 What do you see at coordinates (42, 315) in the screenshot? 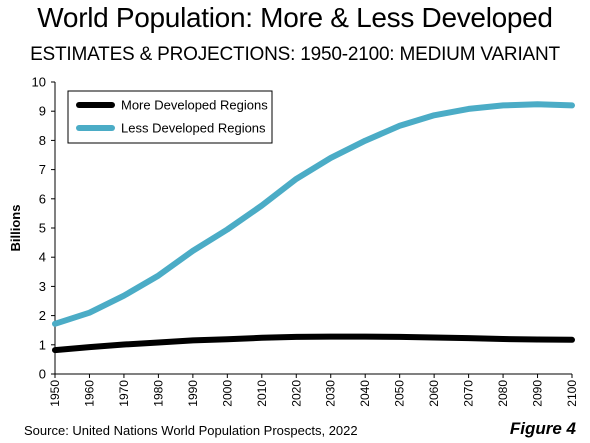
I see `y-tick-label: 2` at bounding box center [42, 315].